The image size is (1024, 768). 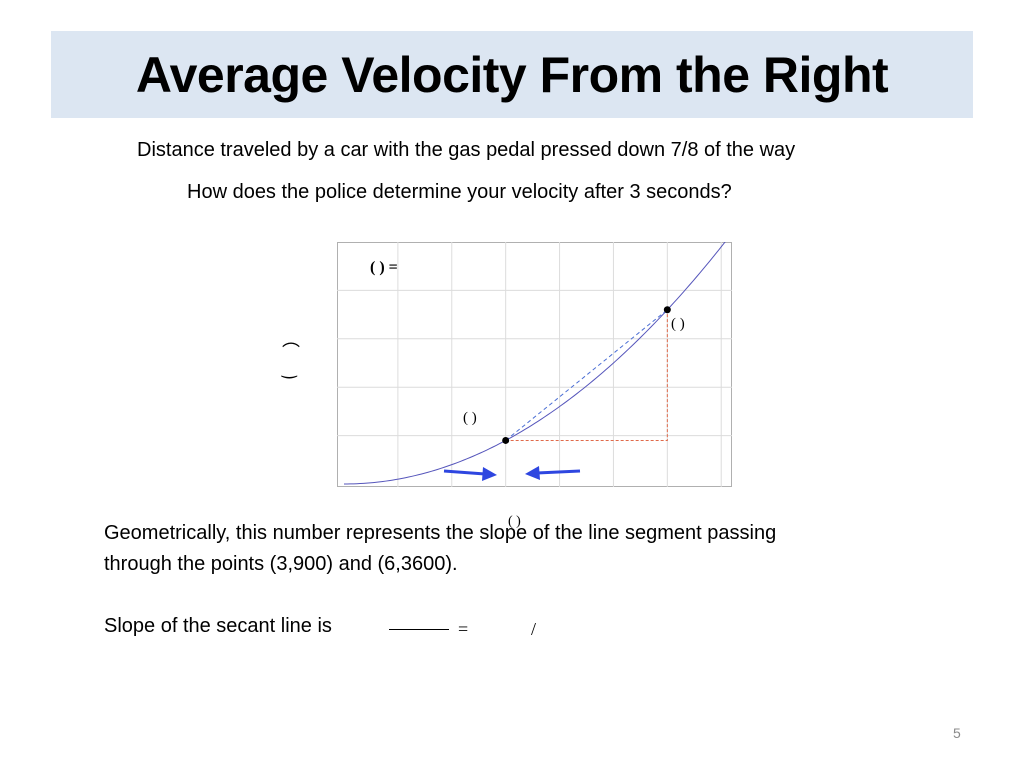 What do you see at coordinates (289, 368) in the screenshot?
I see `y-axis-glyph-bottom: ‿` at bounding box center [289, 368].